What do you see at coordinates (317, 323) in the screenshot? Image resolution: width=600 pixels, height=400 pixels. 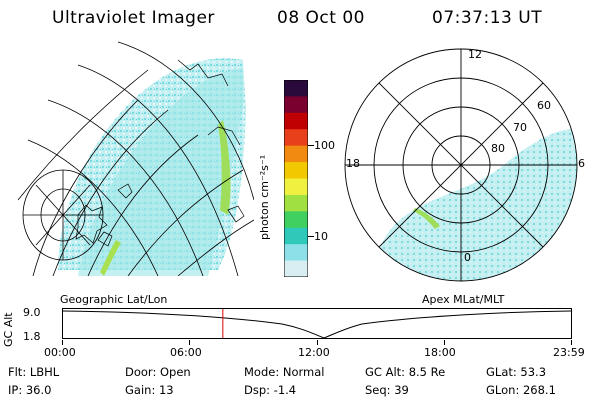 I see `altitude-timeline` at bounding box center [317, 323].